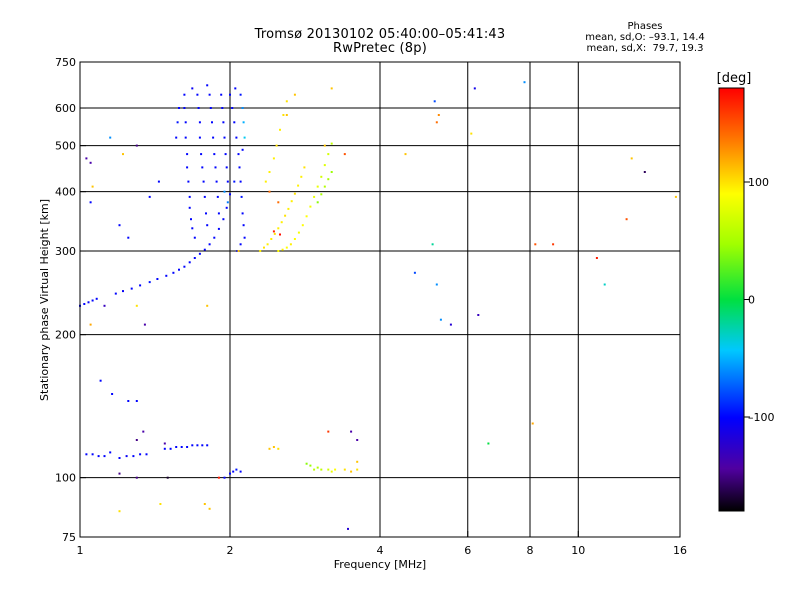 The width and height of the screenshot is (800, 600). I want to click on x-tick-label: 6, so click(467, 550).